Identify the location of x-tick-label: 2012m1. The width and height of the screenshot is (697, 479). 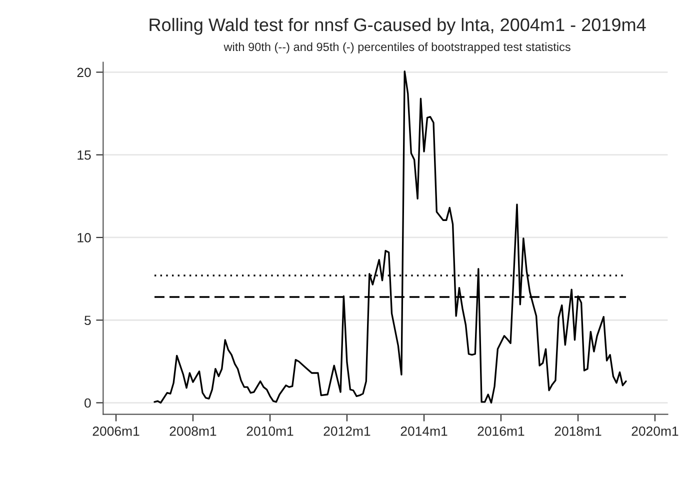
(347, 431).